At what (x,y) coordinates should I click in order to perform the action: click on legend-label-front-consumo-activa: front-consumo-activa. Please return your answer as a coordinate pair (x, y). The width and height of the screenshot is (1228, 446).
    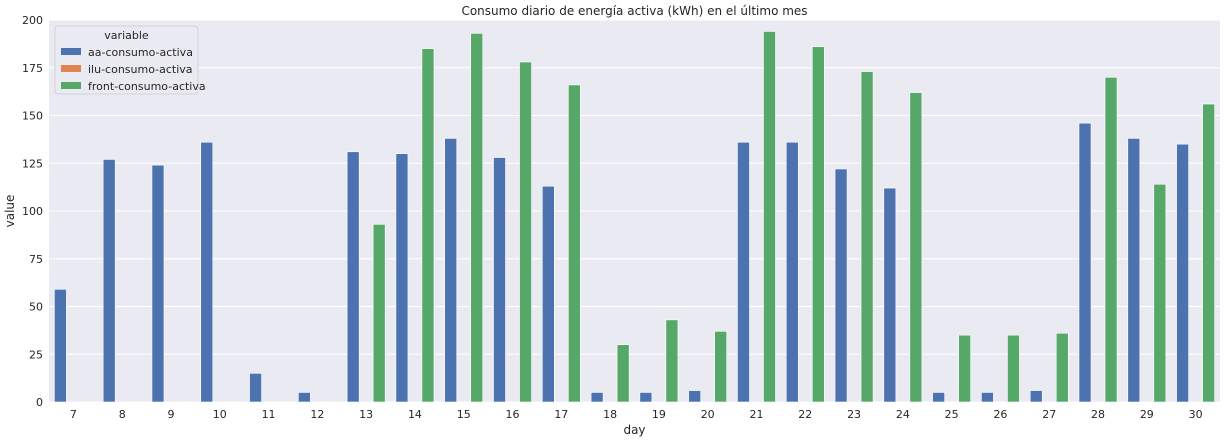
    Looking at the image, I should click on (147, 86).